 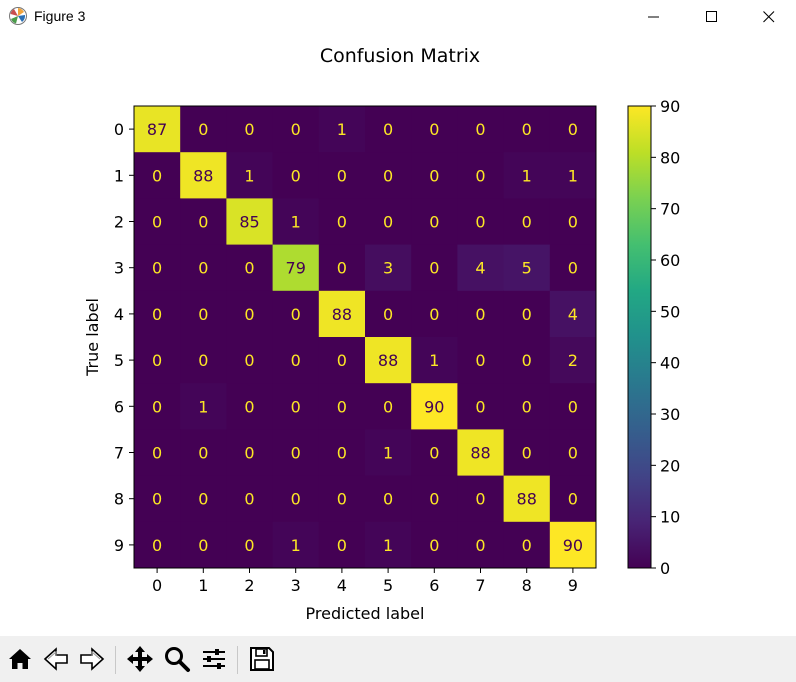 What do you see at coordinates (480, 585) in the screenshot?
I see `x-tick-label: 7` at bounding box center [480, 585].